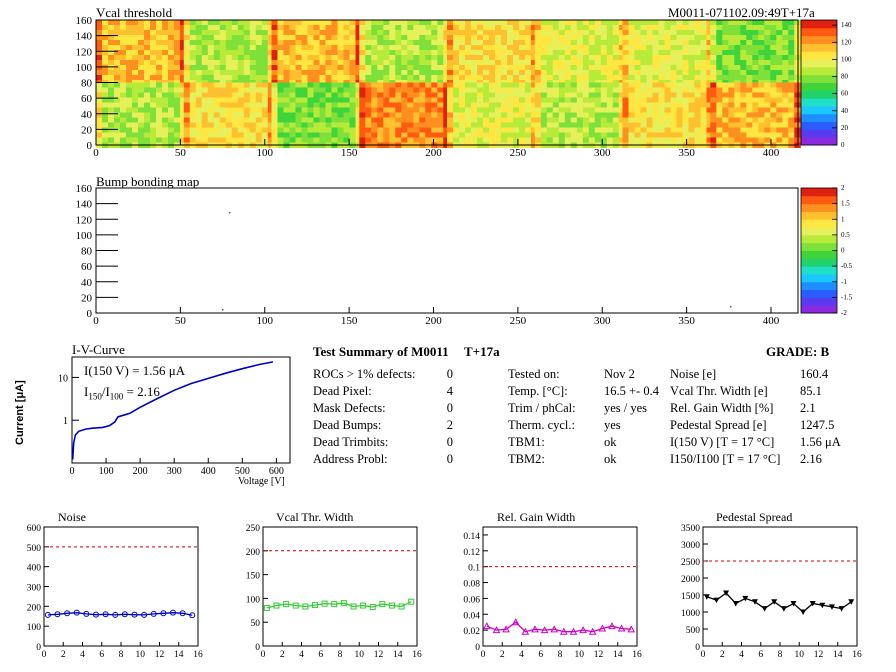 The image size is (896, 672). Describe the element at coordinates (34, 549) in the screenshot. I see `trend-y-tick-label: 500` at that location.